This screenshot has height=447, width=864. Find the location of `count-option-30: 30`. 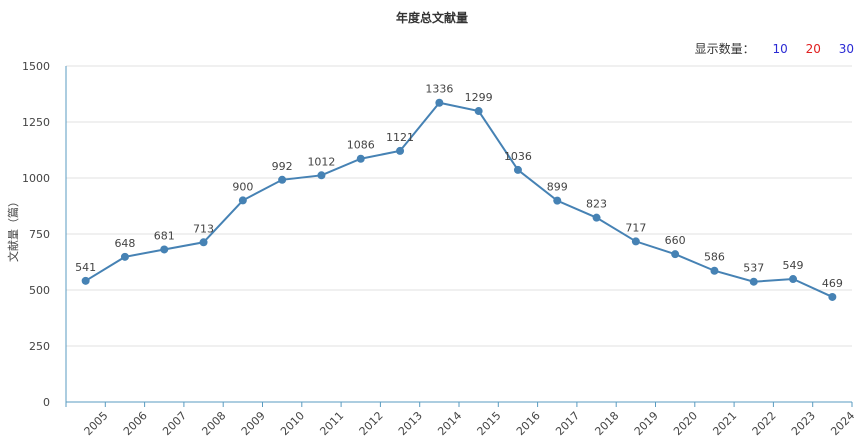

count-option-30: 30 is located at coordinates (846, 49).